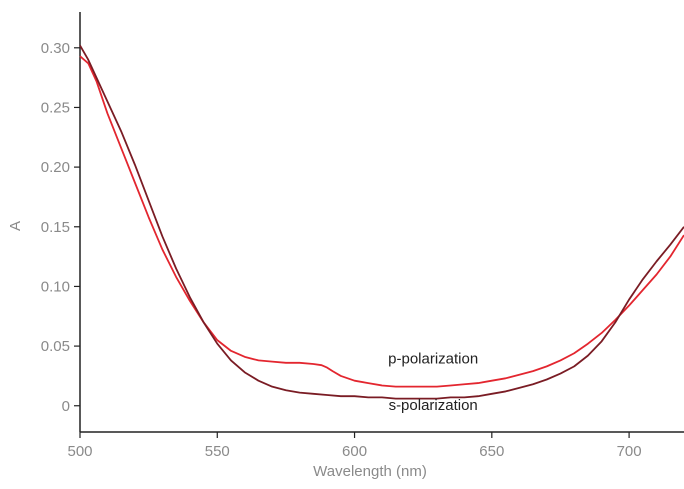 This screenshot has width=684, height=489. Describe the element at coordinates (354, 451) in the screenshot. I see `x-tick-label: 600` at that location.